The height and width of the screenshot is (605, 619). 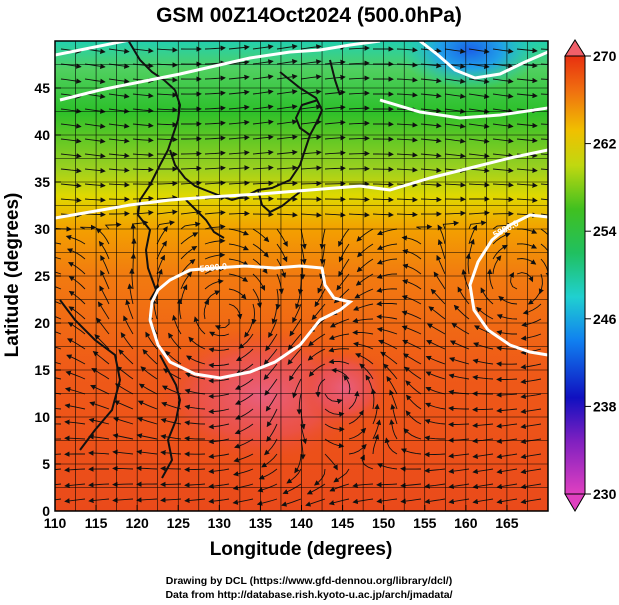 I want to click on x-tick-label: 125, so click(x=179, y=523).